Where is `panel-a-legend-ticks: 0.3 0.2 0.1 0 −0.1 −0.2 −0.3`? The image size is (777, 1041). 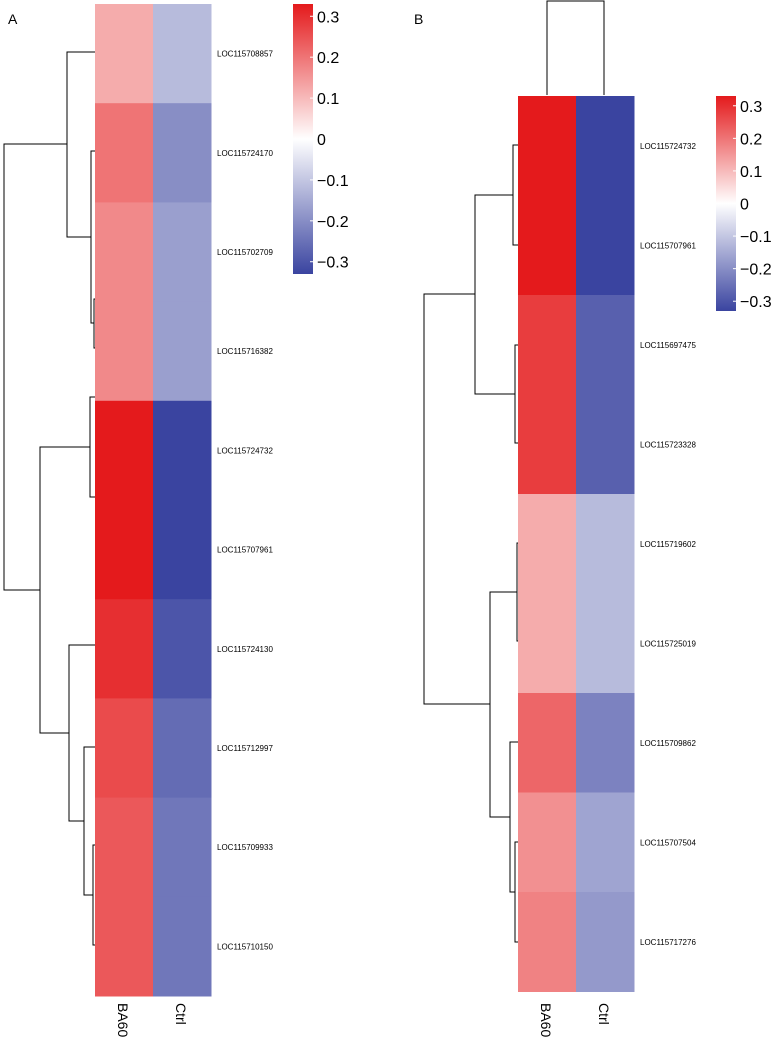
panel-a-legend-ticks: 0.3 0.2 0.1 0 −0.1 −0.2 −0.3 is located at coordinates (329, 140).